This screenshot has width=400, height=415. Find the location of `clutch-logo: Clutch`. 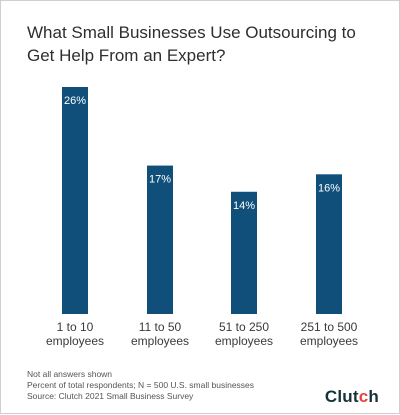

clutch-logo: Clutch is located at coordinates (352, 397).